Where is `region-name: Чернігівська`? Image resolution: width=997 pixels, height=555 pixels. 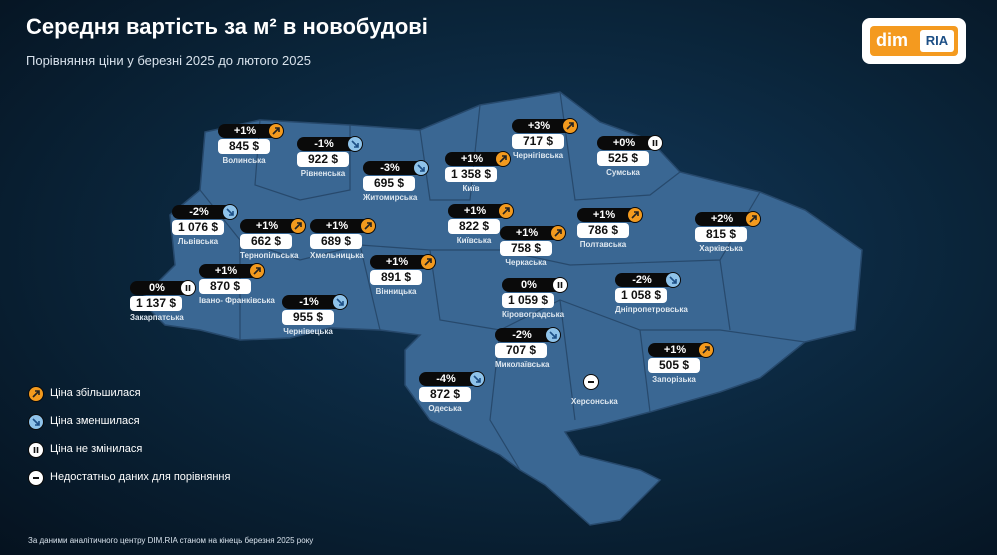 region-name: Чернігівська is located at coordinates (538, 155).